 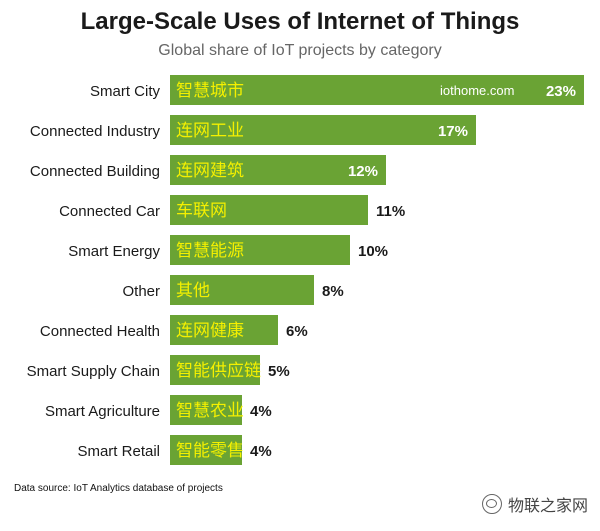 What do you see at coordinates (210, 91) in the screenshot?
I see `bar-label-cn: 智慧城市` at bounding box center [210, 91].